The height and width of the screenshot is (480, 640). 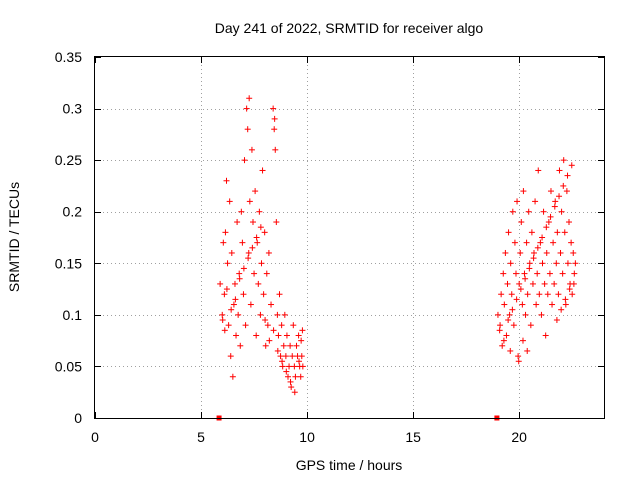 What do you see at coordinates (14, 237) in the screenshot?
I see `y-axis-label: SRMTID / TECUs` at bounding box center [14, 237].